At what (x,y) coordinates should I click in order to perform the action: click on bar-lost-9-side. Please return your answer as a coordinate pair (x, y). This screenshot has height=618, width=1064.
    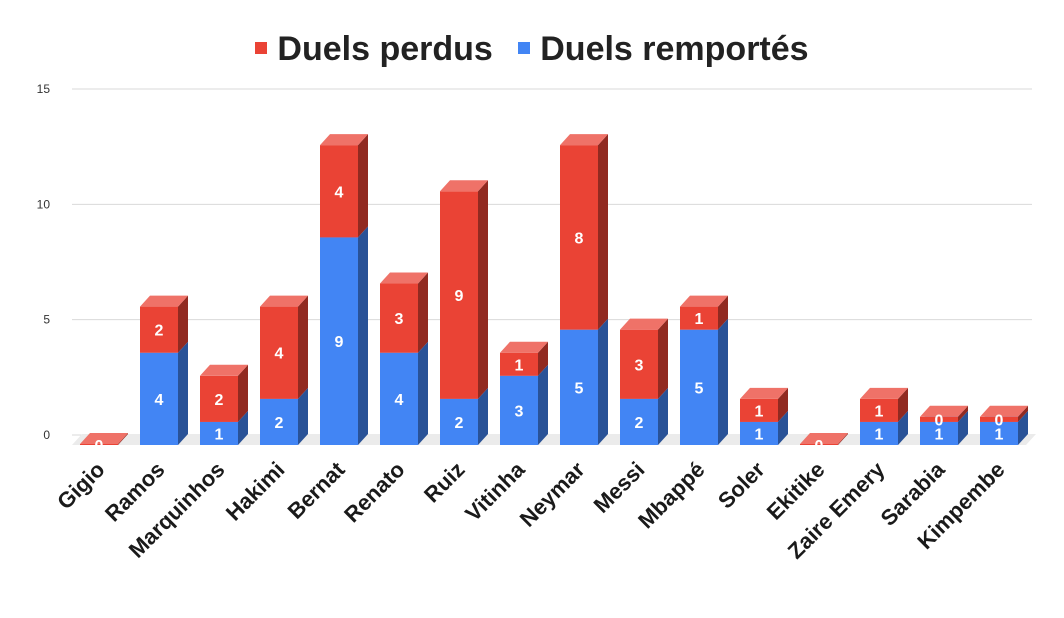
    Looking at the image, I should click on (663, 358).